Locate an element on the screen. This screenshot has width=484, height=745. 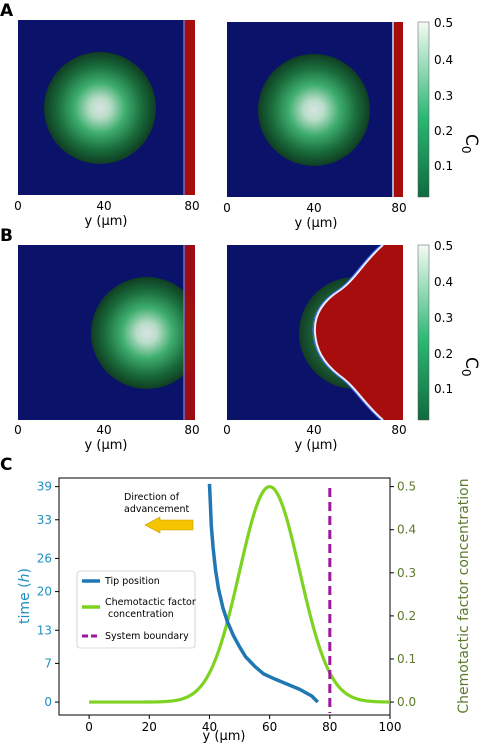
x-tick-label: 100 is located at coordinates (390, 727).